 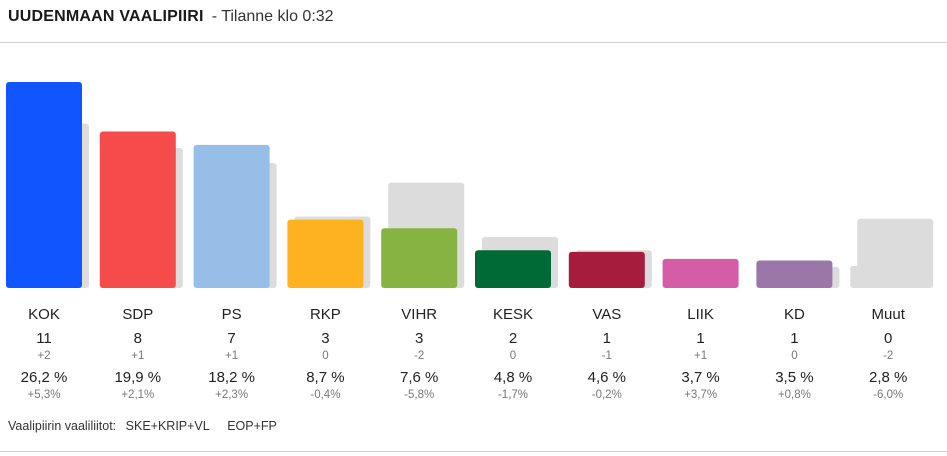 What do you see at coordinates (138, 338) in the screenshot?
I see `seat-count: 8` at bounding box center [138, 338].